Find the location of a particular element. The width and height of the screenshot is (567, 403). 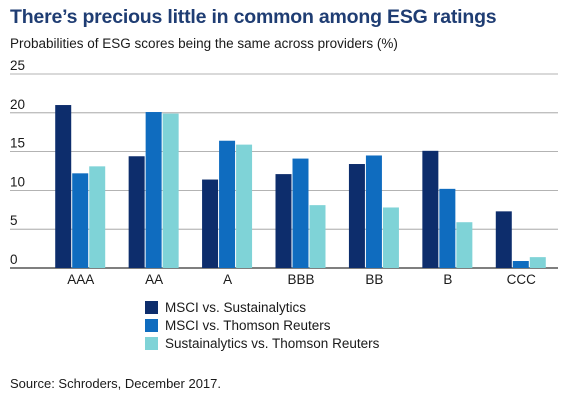

x-tick-label: BB is located at coordinates (374, 279).